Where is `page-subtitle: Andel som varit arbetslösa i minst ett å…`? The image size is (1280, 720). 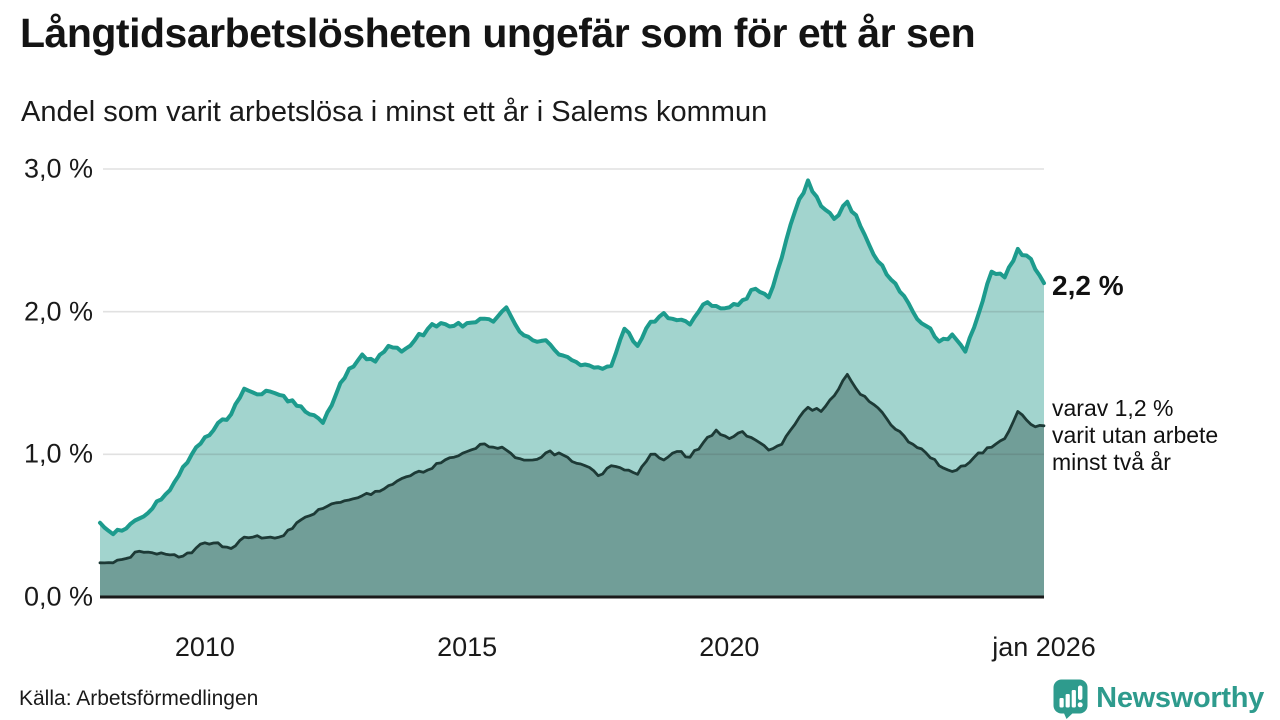
page-subtitle: Andel som varit arbetslösa i minst ett å… is located at coordinates (394, 112).